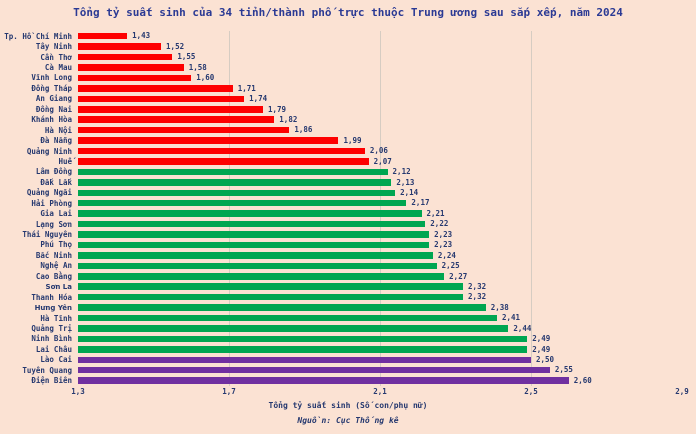 The width and height of the screenshot is (696, 437). I want to click on bar-value-label: 2,17, so click(420, 203).